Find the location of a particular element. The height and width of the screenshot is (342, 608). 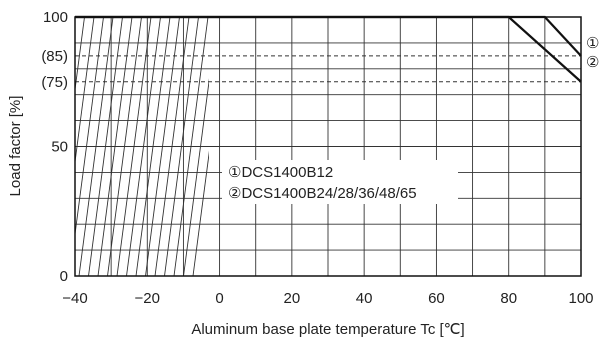

y-axis-title: Load factor [%] is located at coordinates (15, 146).